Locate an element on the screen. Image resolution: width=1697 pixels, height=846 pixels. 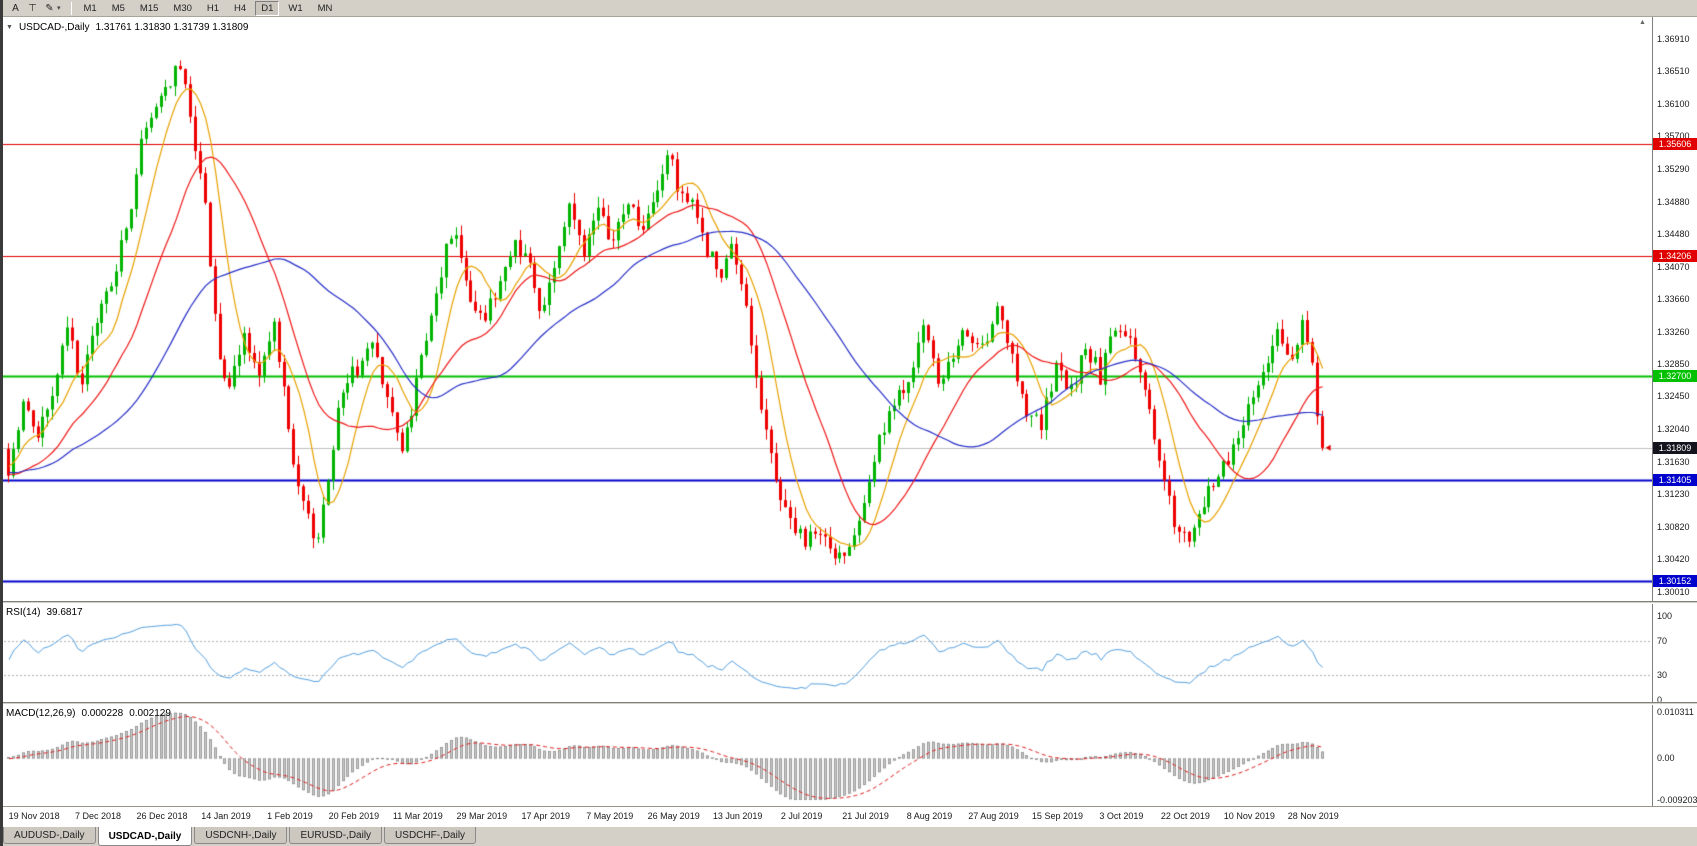
chart-tab-usdcnh: USDCNH-,Daily is located at coordinates (241, 835).